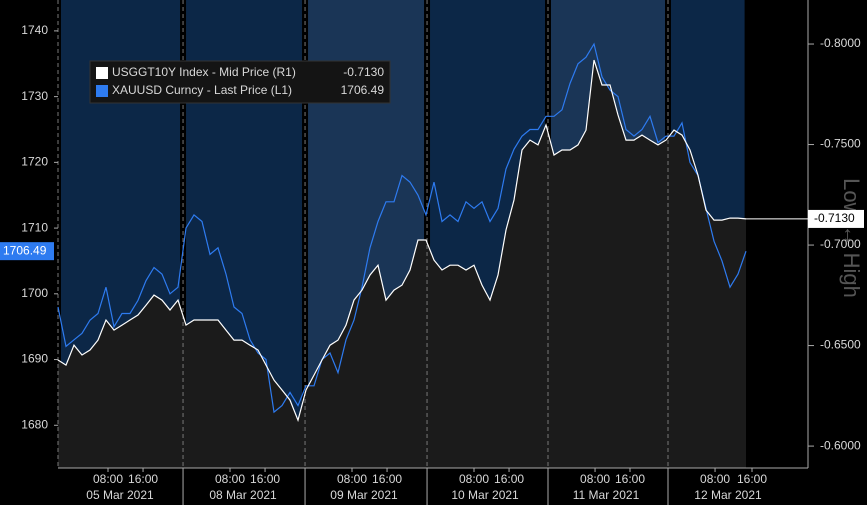 This screenshot has height=505, width=867. I want to click on last-price-tag-label: 1706.49, so click(25, 250).